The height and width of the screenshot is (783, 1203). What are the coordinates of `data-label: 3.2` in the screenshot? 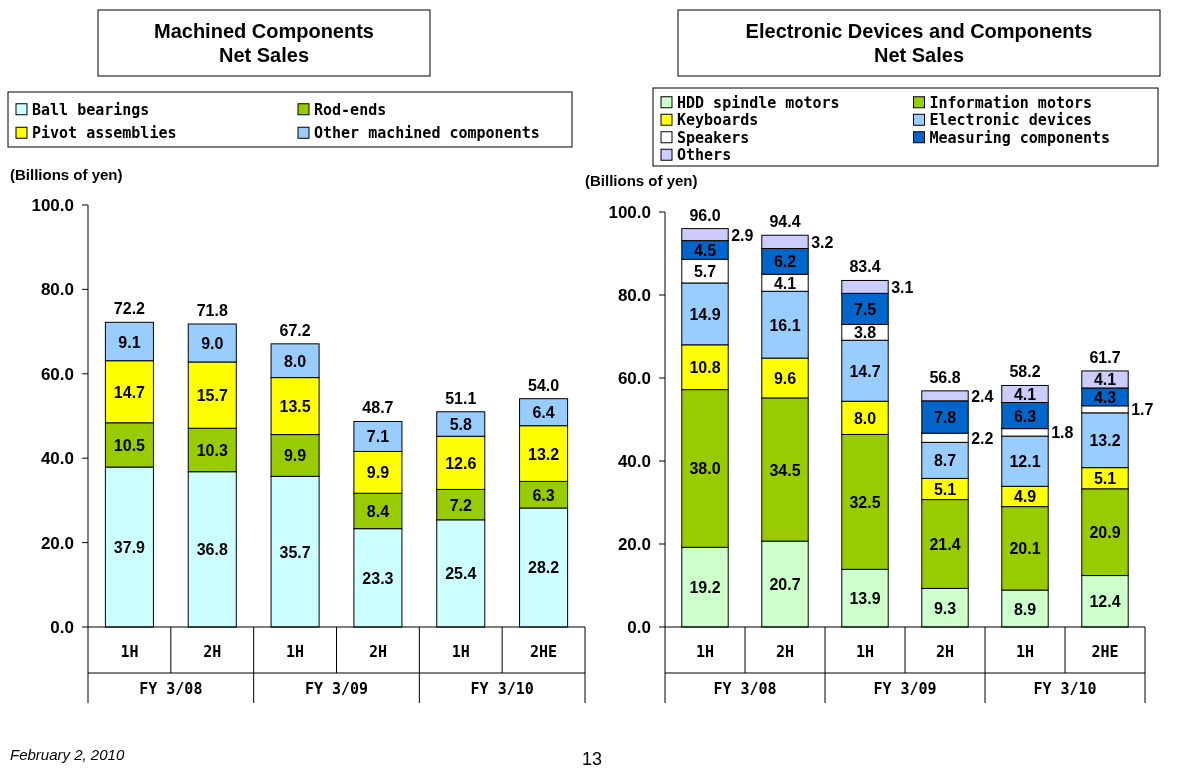 It's located at (822, 242).